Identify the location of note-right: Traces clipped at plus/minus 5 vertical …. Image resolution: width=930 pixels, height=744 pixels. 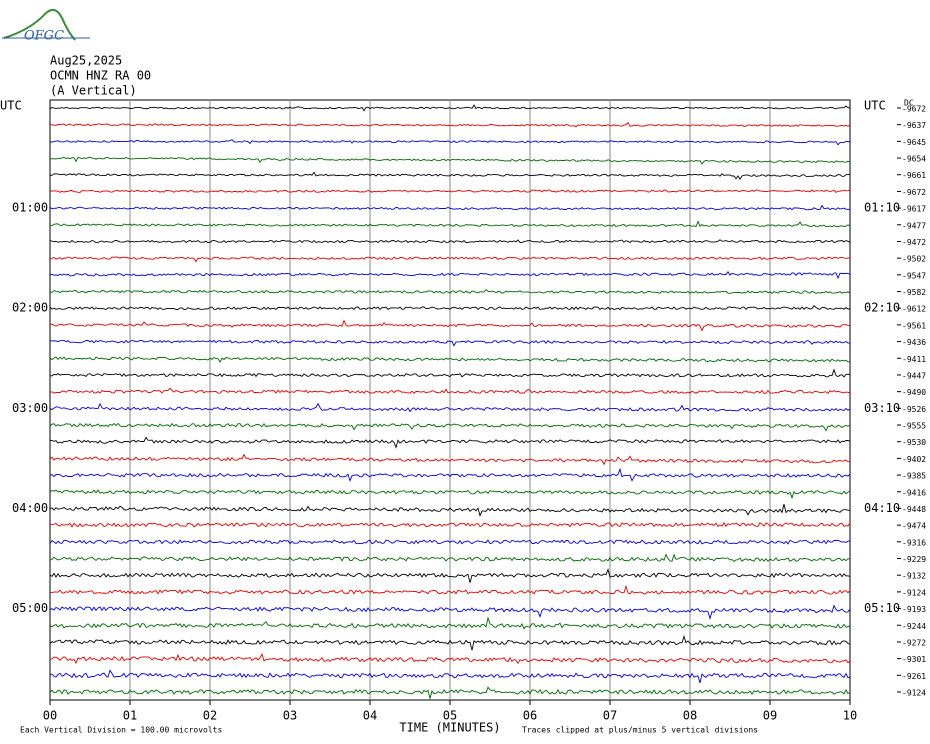
(640, 730).